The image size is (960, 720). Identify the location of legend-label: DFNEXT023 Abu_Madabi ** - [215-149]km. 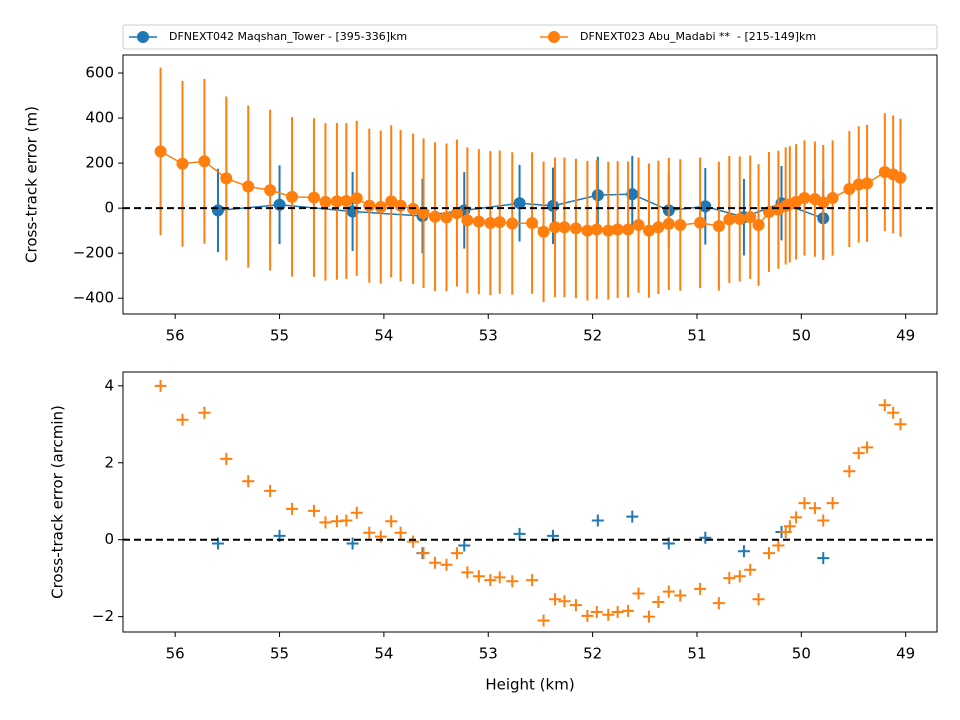
(698, 36).